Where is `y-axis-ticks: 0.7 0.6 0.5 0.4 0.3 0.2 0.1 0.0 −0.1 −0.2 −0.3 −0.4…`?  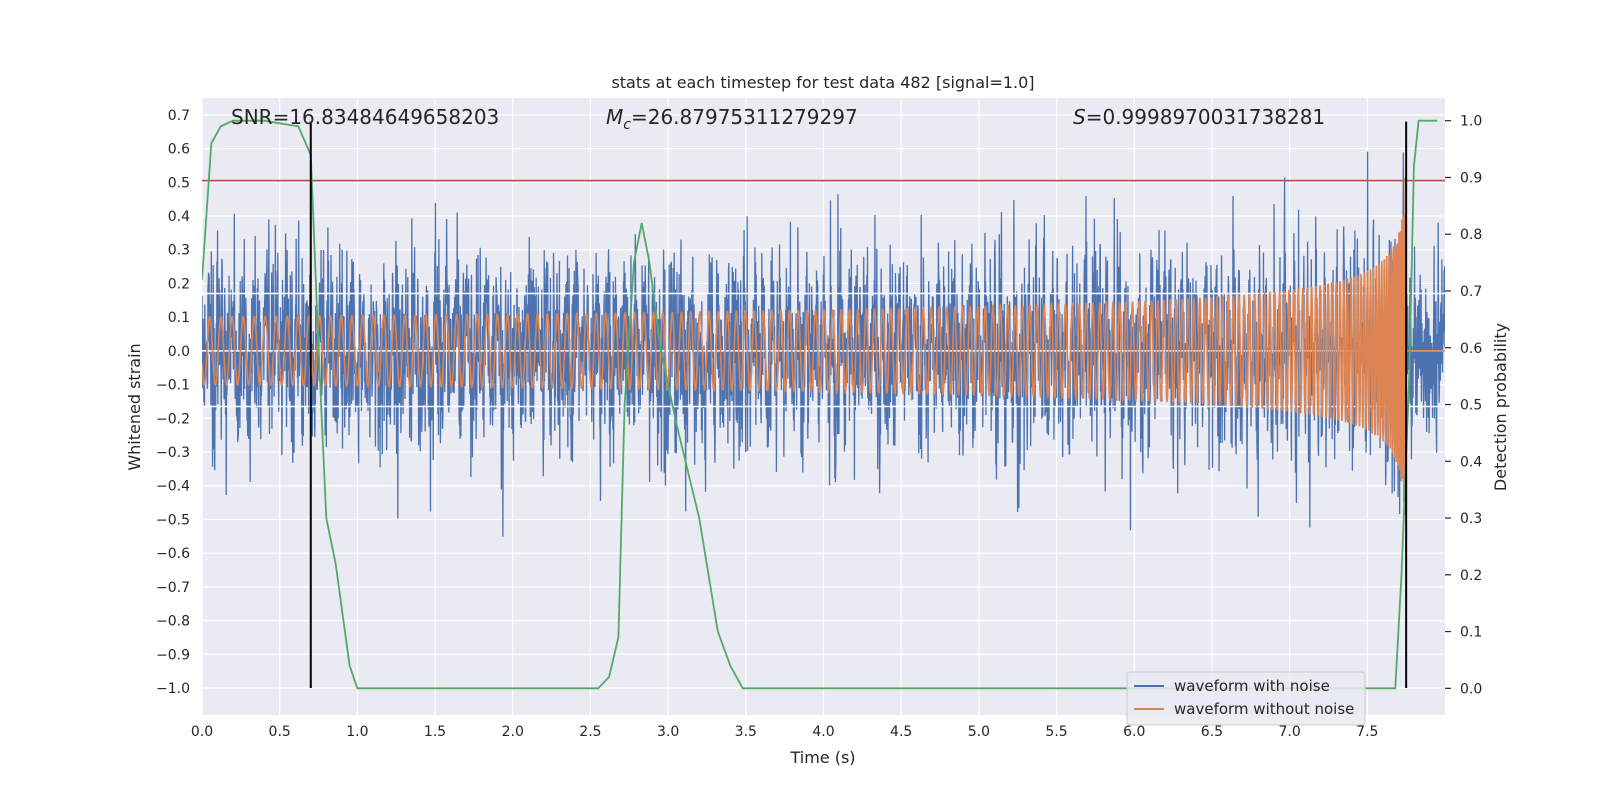
y-axis-ticks: 0.7 0.6 0.5 0.4 0.3 0.2 0.1 0.0 −0.1 −0.2 −0.3 −0.4… is located at coordinates (173, 402).